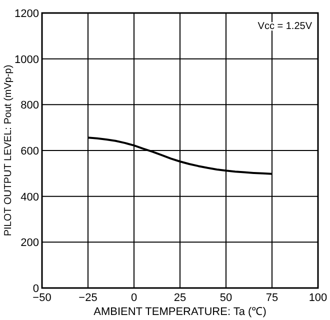 Image resolution: width=330 pixels, height=320 pixels. I want to click on x-tick-label: 0, so click(134, 298).